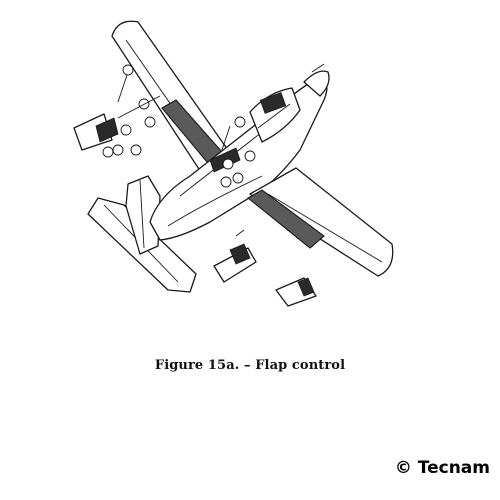  I want to click on left-flap-actuator-detail, so click(117, 111).